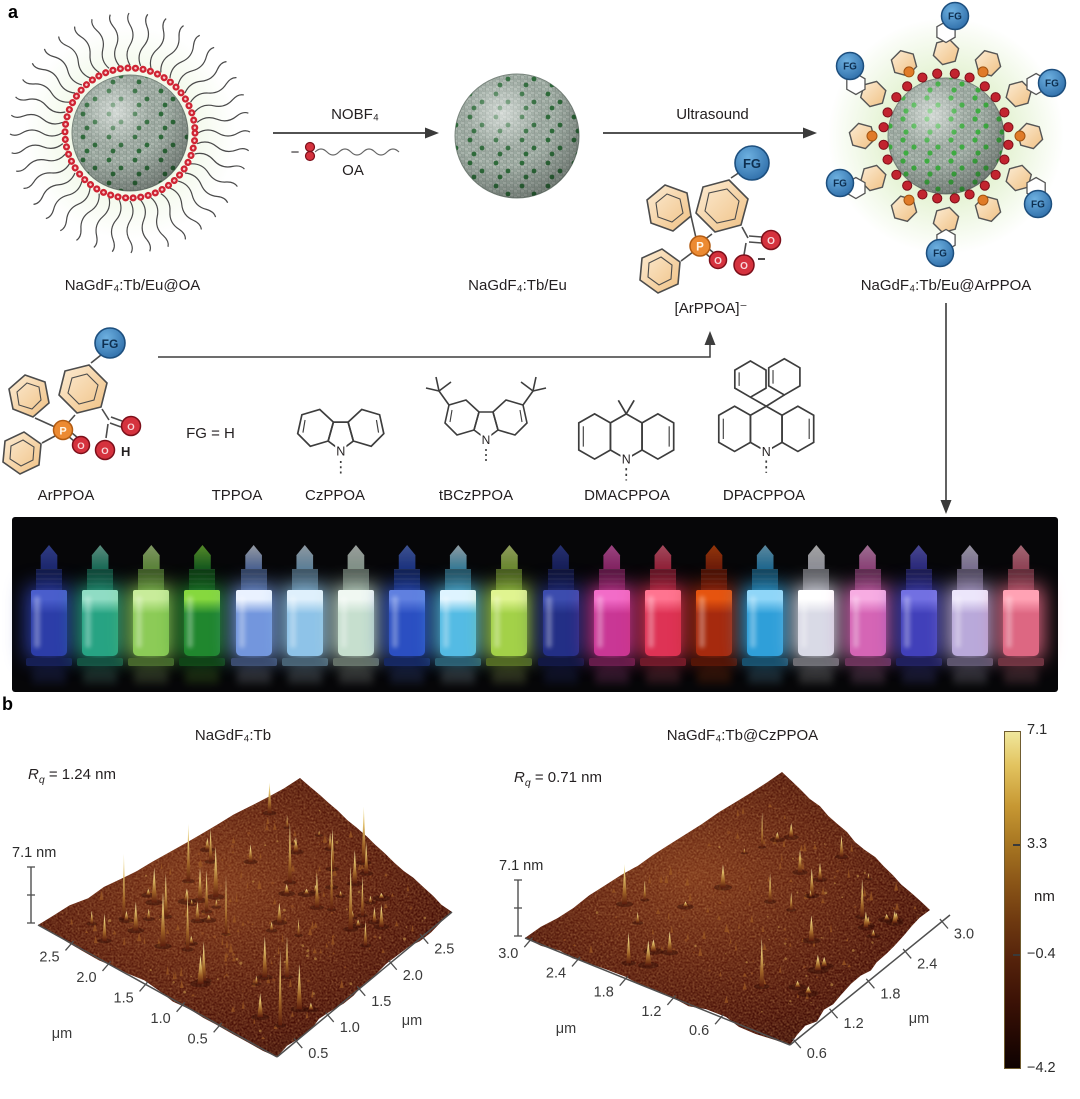 This screenshot has height=1099, width=1080. I want to click on afm2-surface, so click(727, 908).